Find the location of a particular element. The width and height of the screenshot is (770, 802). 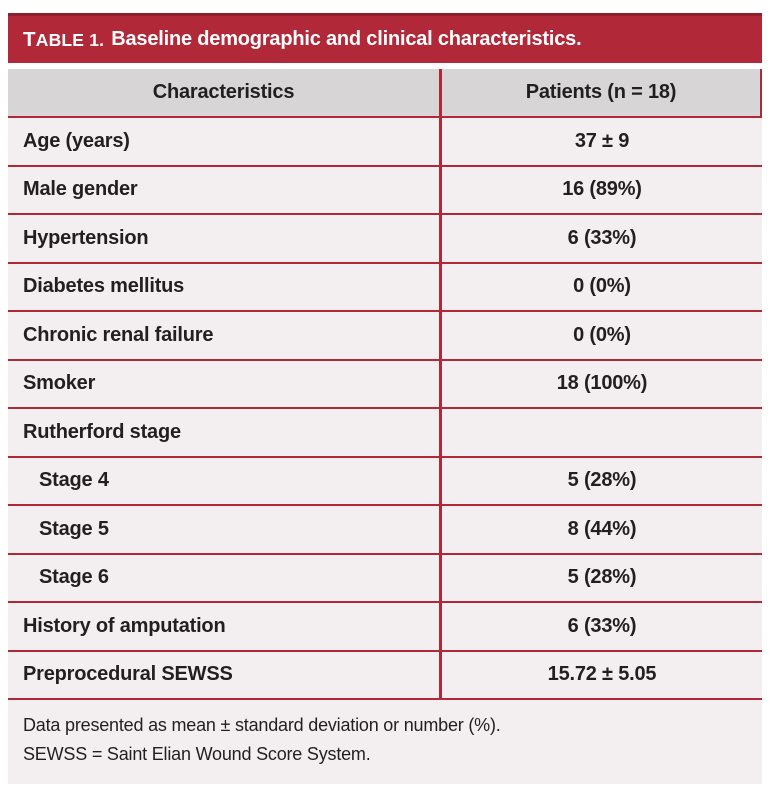

row-label: Rutherford stage is located at coordinates (102, 431).